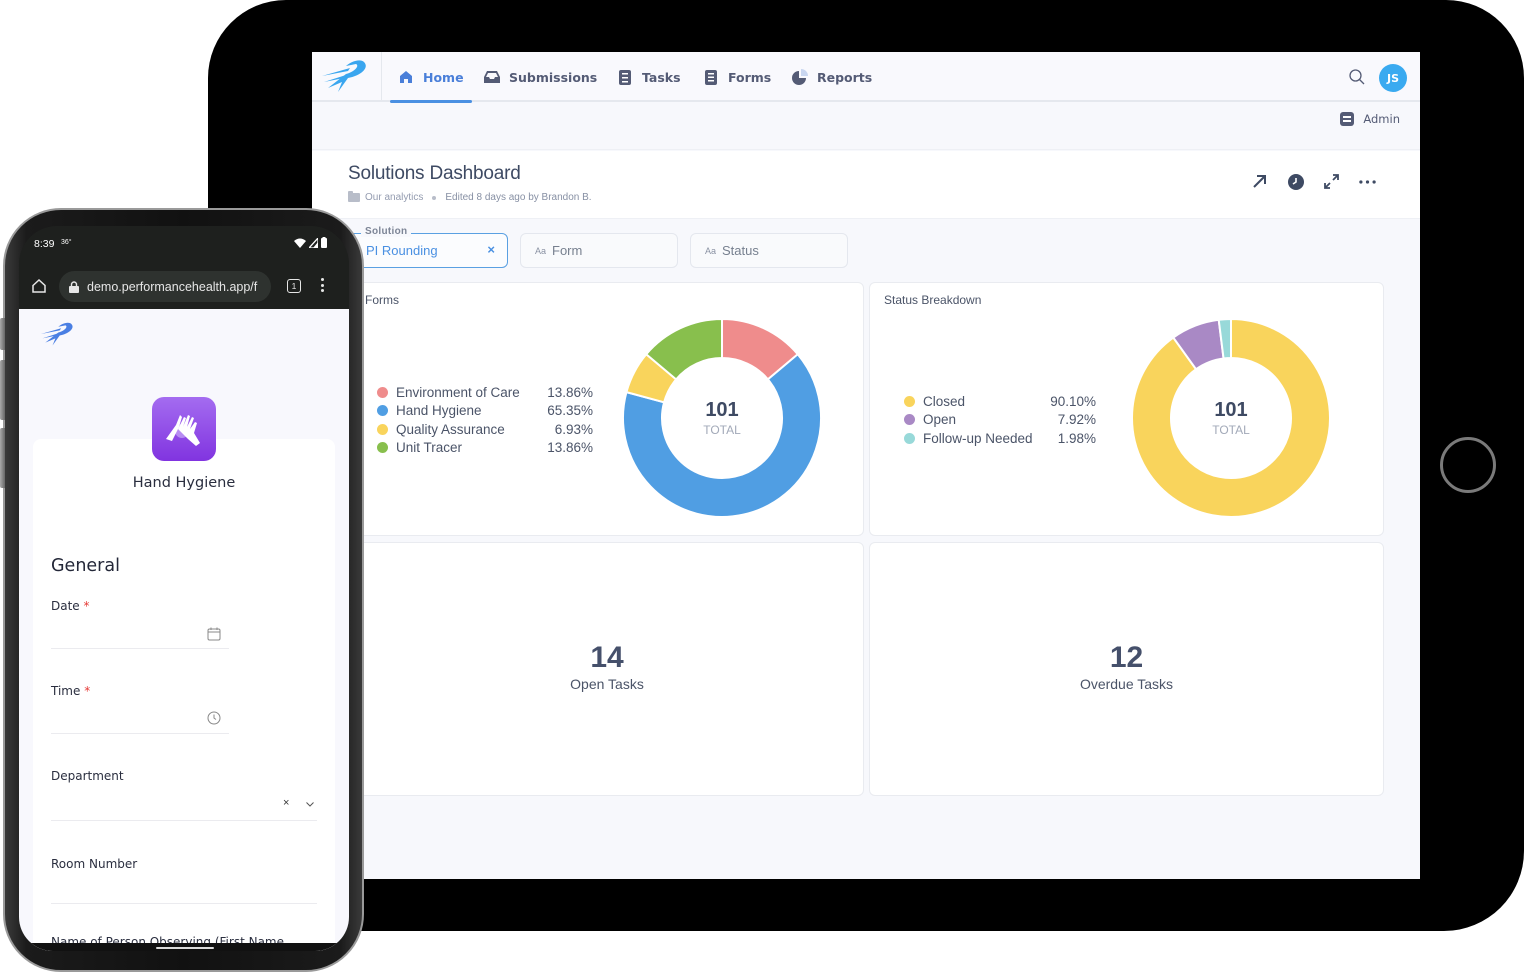  What do you see at coordinates (185, 948) in the screenshot?
I see `home-indicator` at bounding box center [185, 948].